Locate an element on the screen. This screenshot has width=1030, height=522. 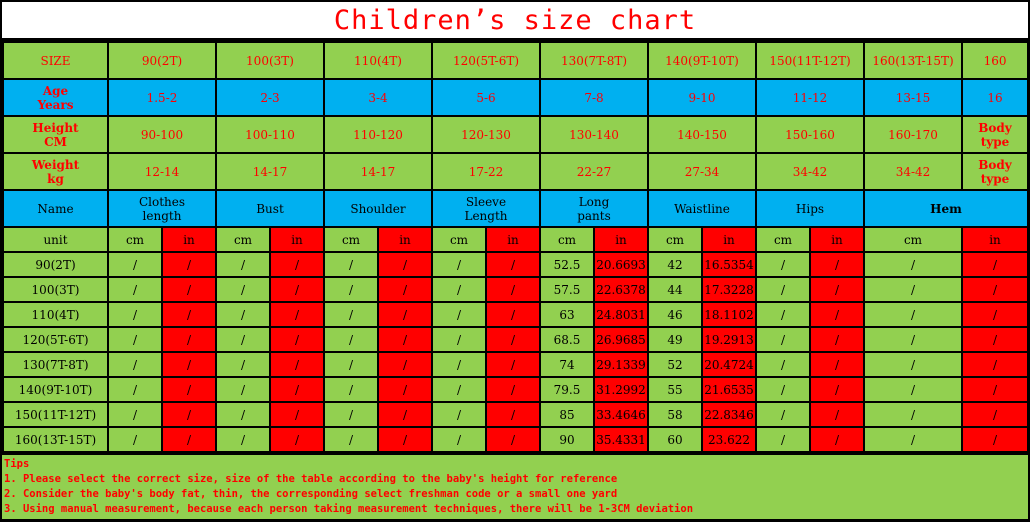
waistline-header: Waistline is located at coordinates (702, 208).